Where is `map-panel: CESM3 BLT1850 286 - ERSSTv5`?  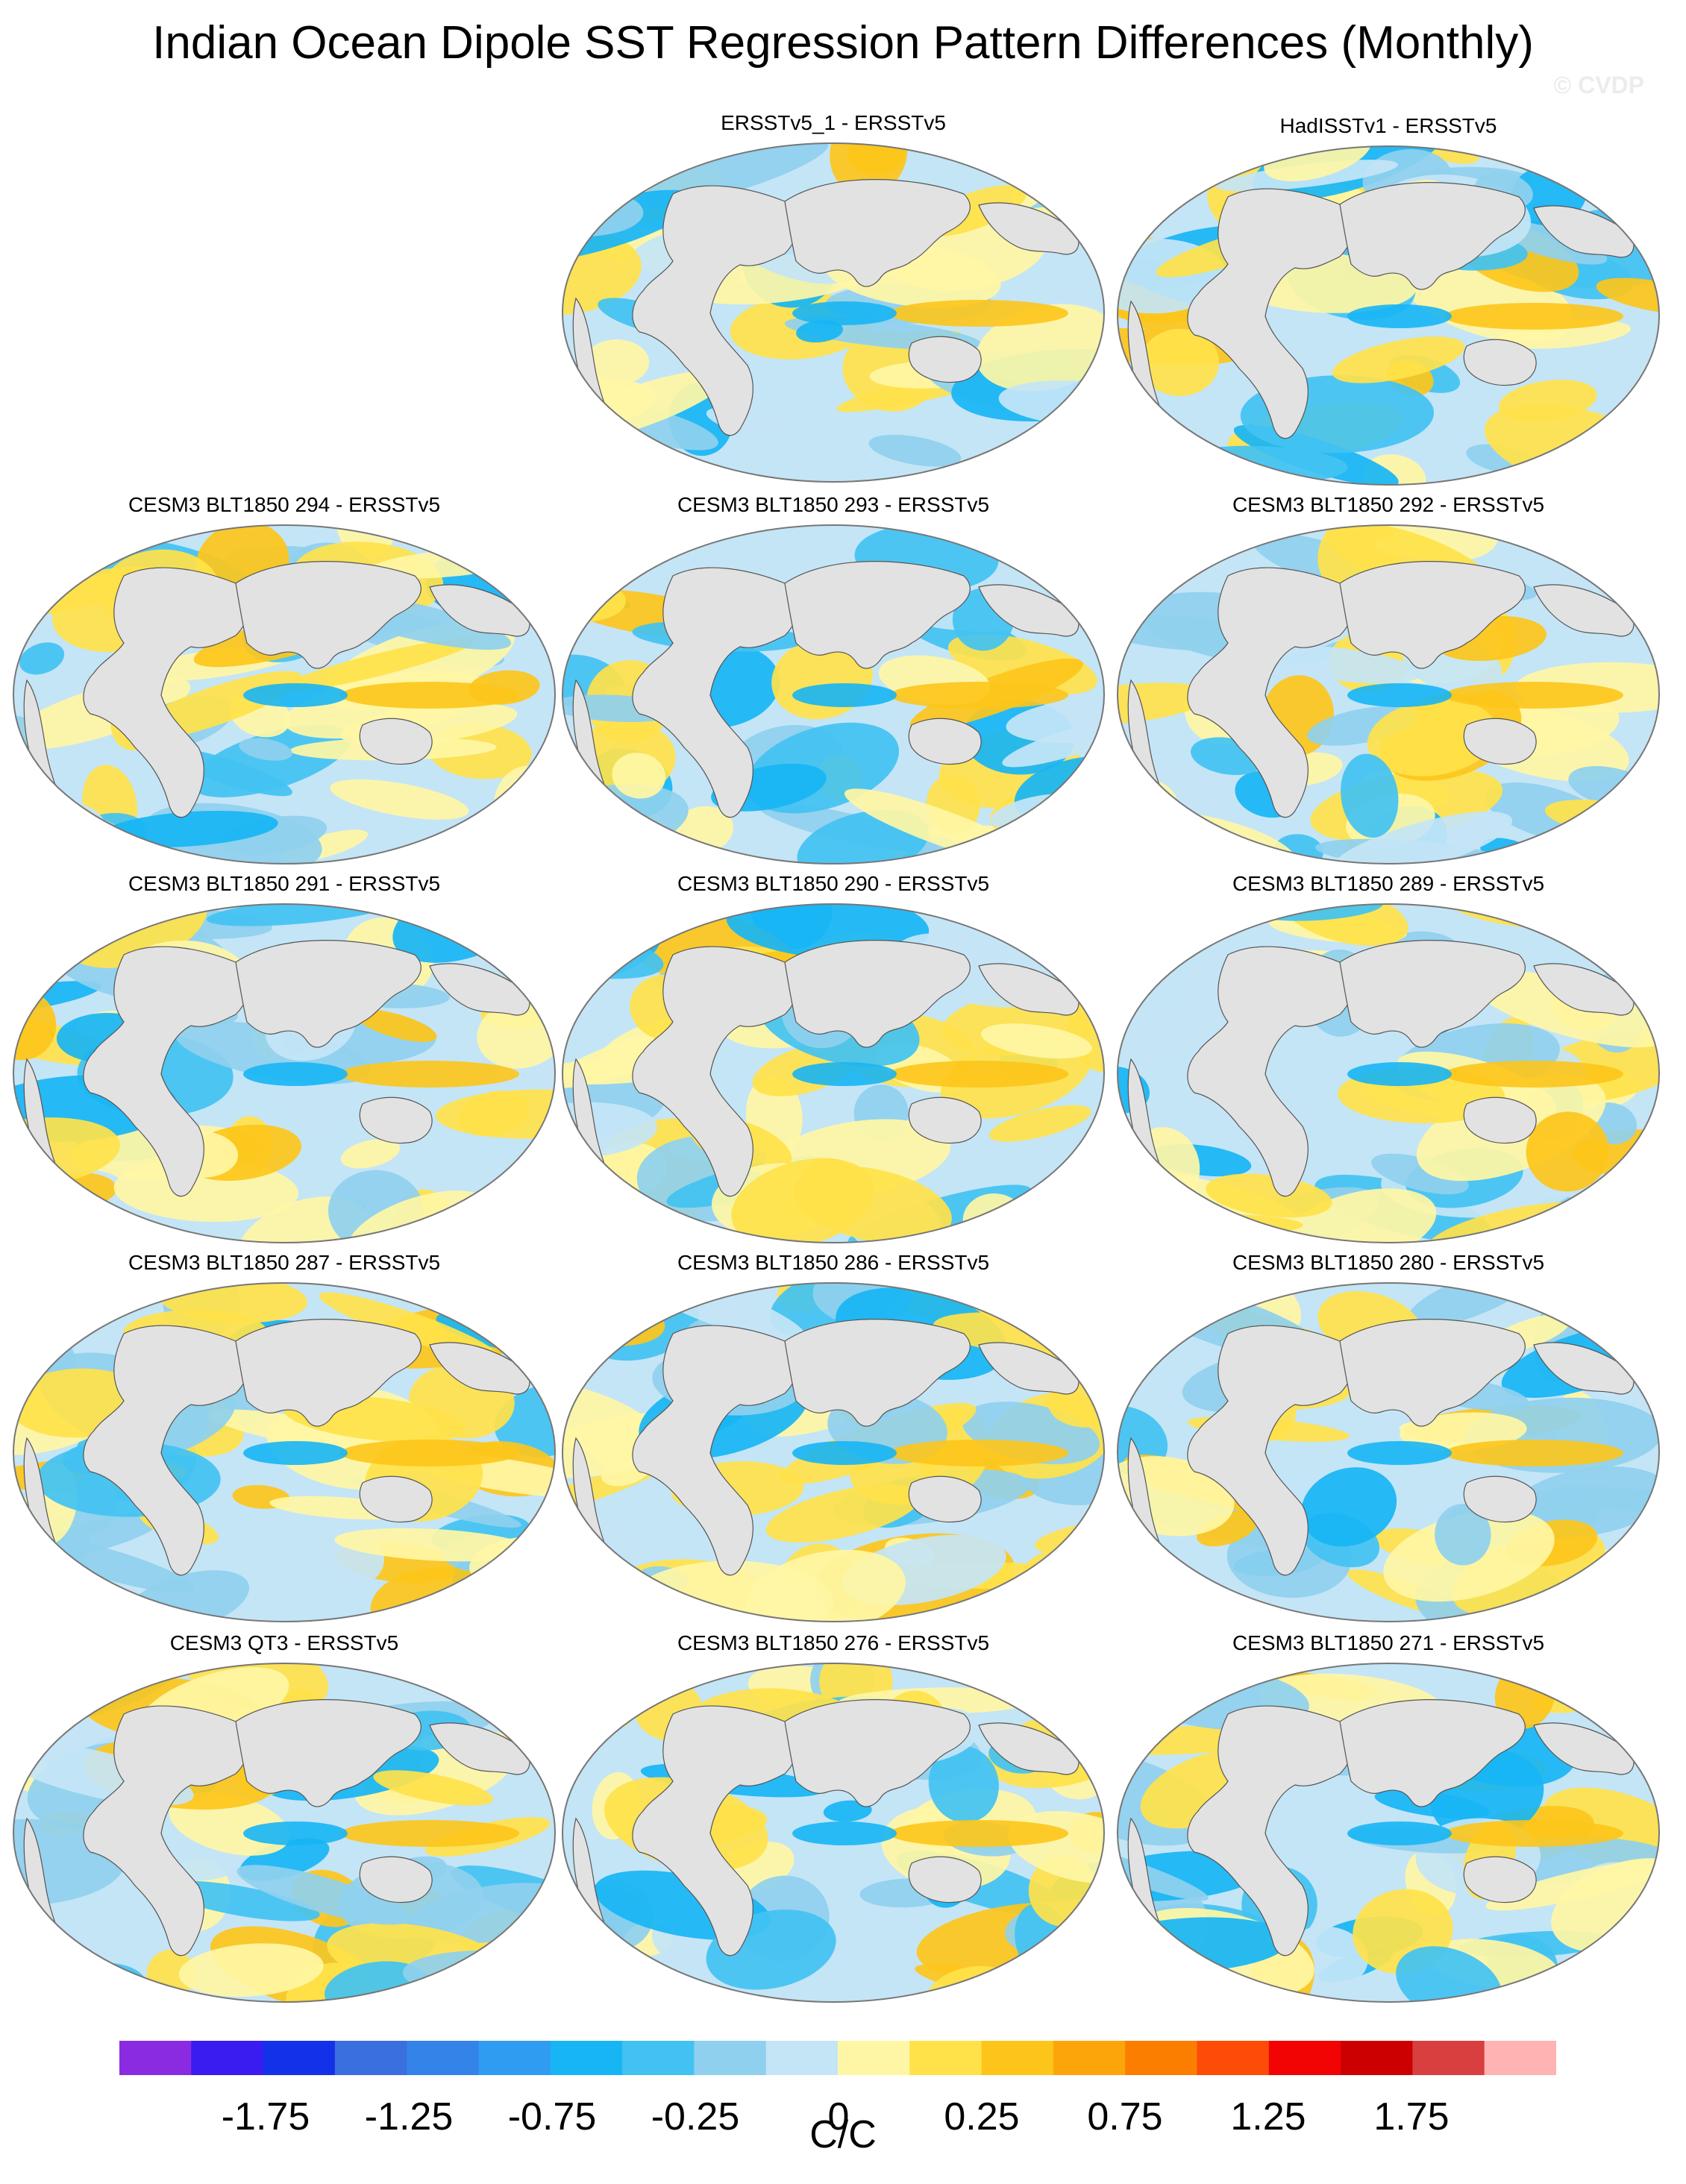
map-panel: CESM3 BLT1850 286 - ERSSTv5 is located at coordinates (833, 1436).